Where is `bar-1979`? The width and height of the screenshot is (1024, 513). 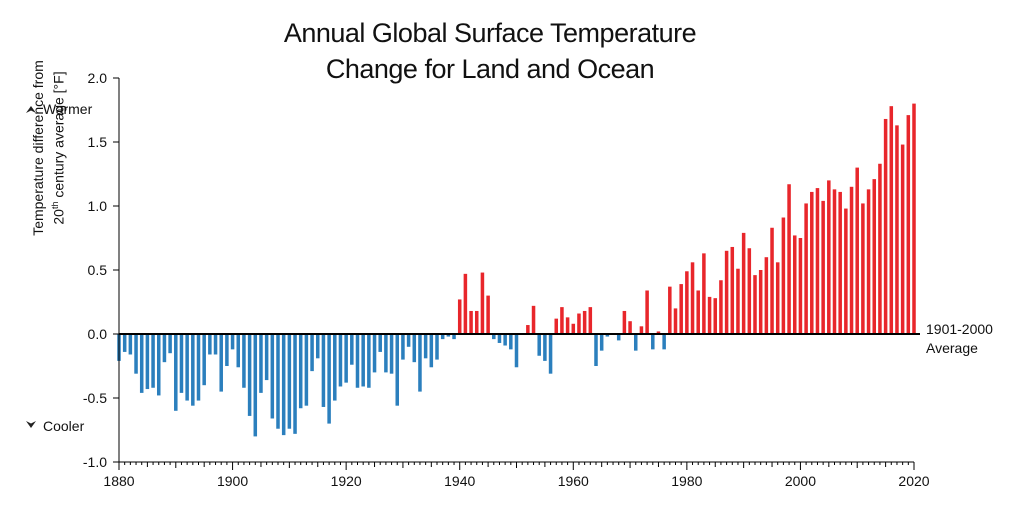
bar-1979 is located at coordinates (681, 309).